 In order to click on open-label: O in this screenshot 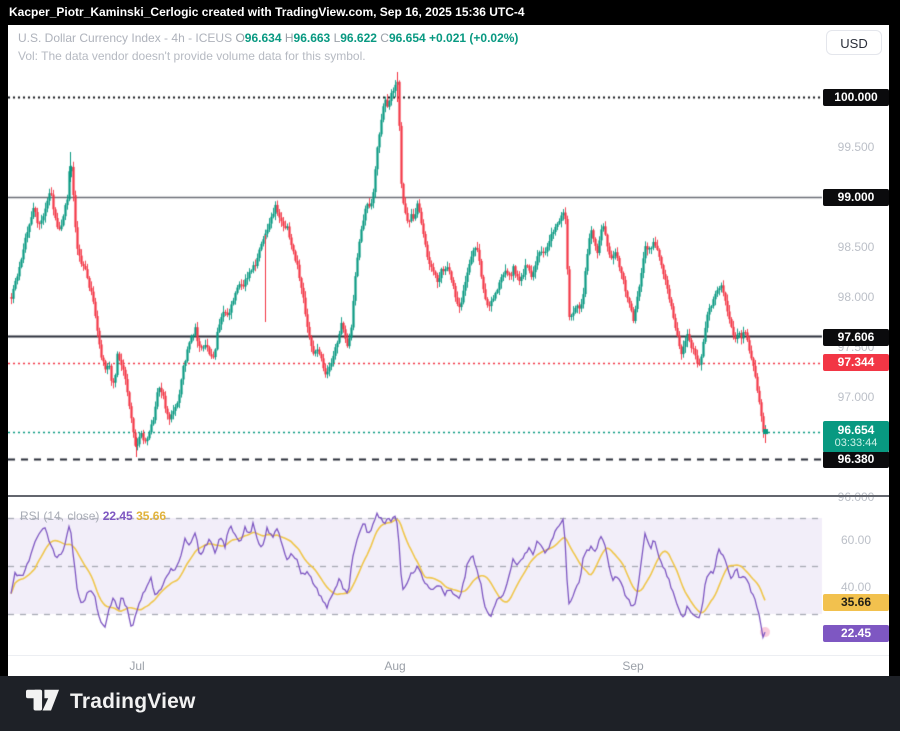, I will do `click(240, 38)`.